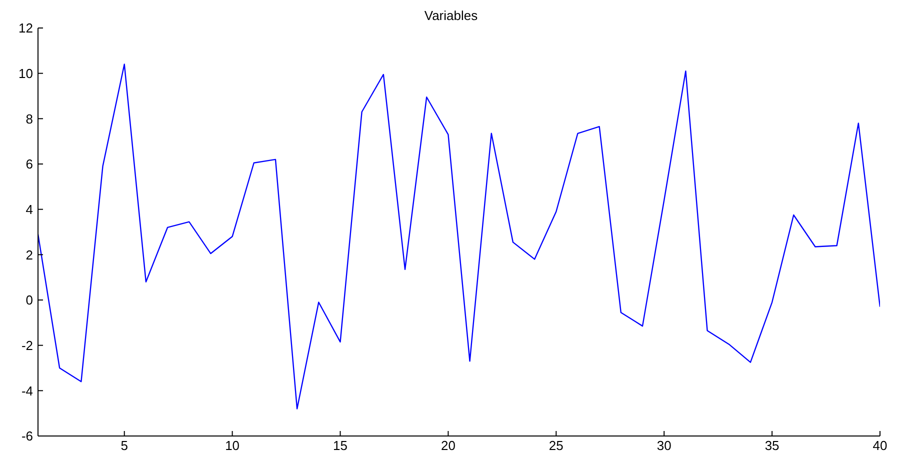 The height and width of the screenshot is (470, 902). What do you see at coordinates (772, 446) in the screenshot?
I see `x-tick-label: 35` at bounding box center [772, 446].